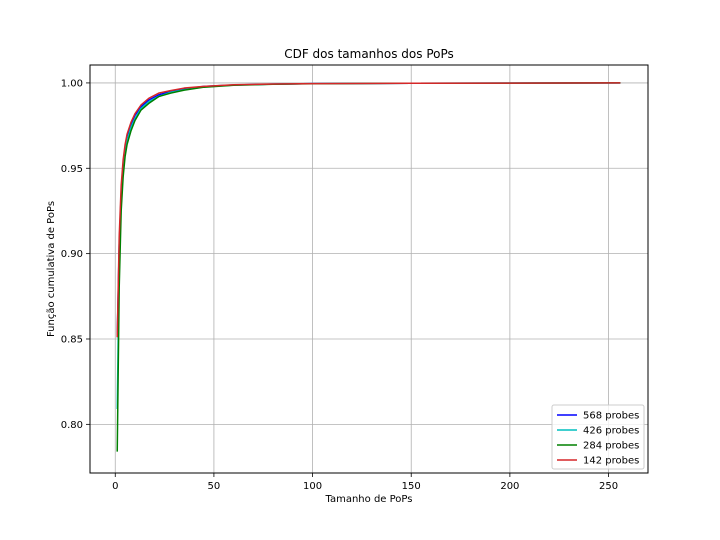 The width and height of the screenshot is (720, 540). What do you see at coordinates (115, 486) in the screenshot?
I see `x-tick-label: 0` at bounding box center [115, 486].